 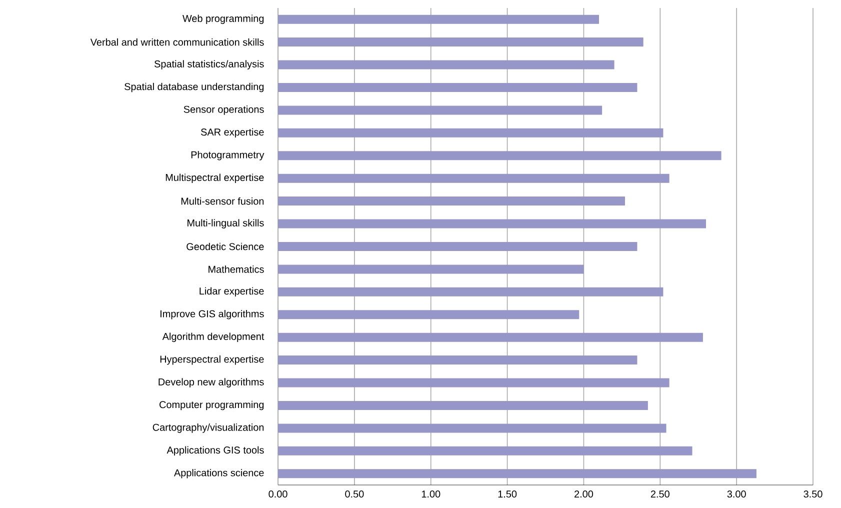 I want to click on y-tick-label: Applications science, so click(x=219, y=473).